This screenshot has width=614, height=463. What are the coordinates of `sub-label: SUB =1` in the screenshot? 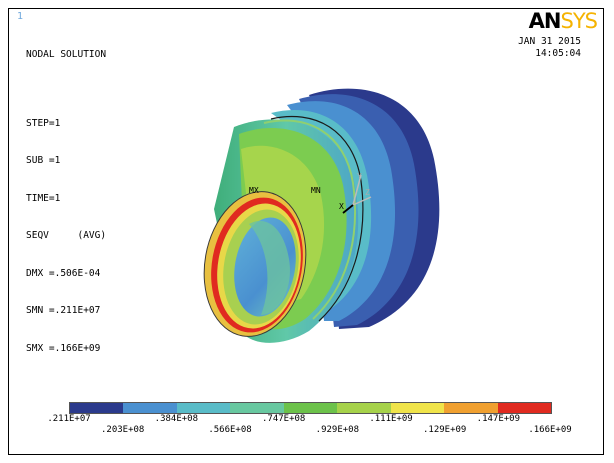 It's located at (43, 160).